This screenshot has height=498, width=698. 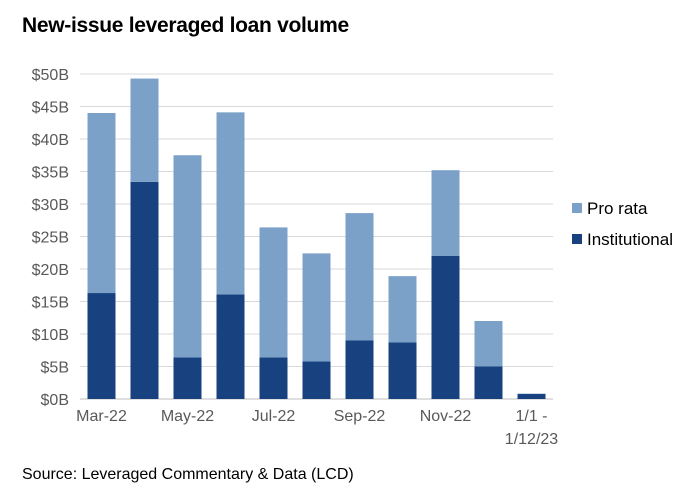 What do you see at coordinates (617, 208) in the screenshot?
I see `legend-label-pro-rata: Pro rata` at bounding box center [617, 208].